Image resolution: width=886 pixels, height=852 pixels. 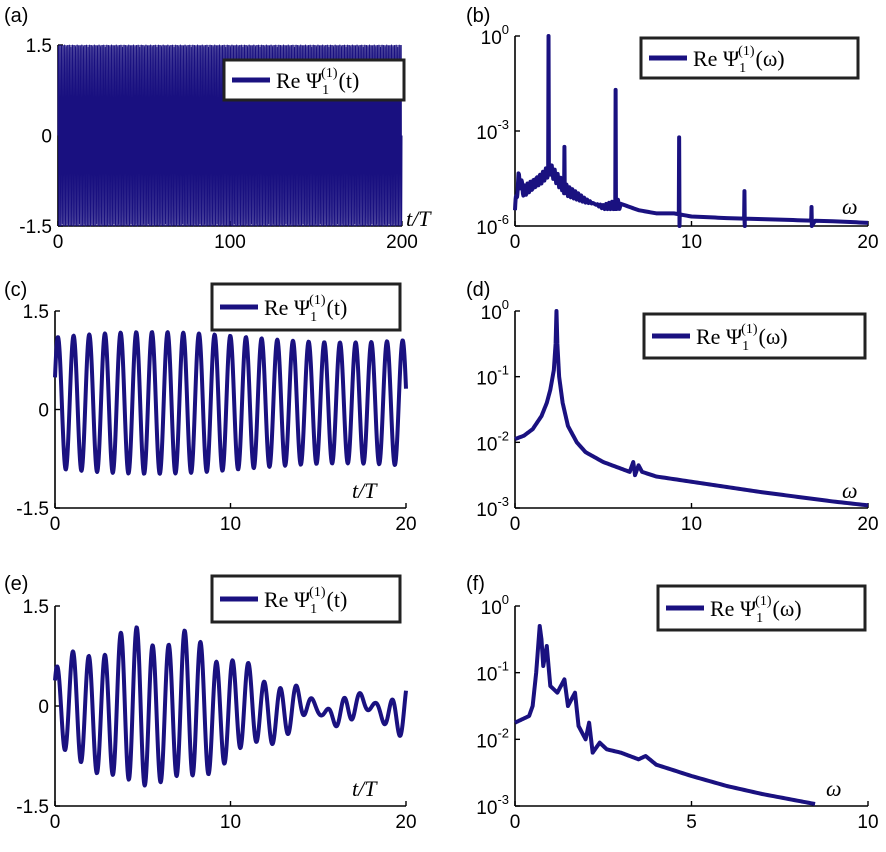 What do you see at coordinates (16, 584) in the screenshot?
I see `panel-label: (e)` at bounding box center [16, 584].